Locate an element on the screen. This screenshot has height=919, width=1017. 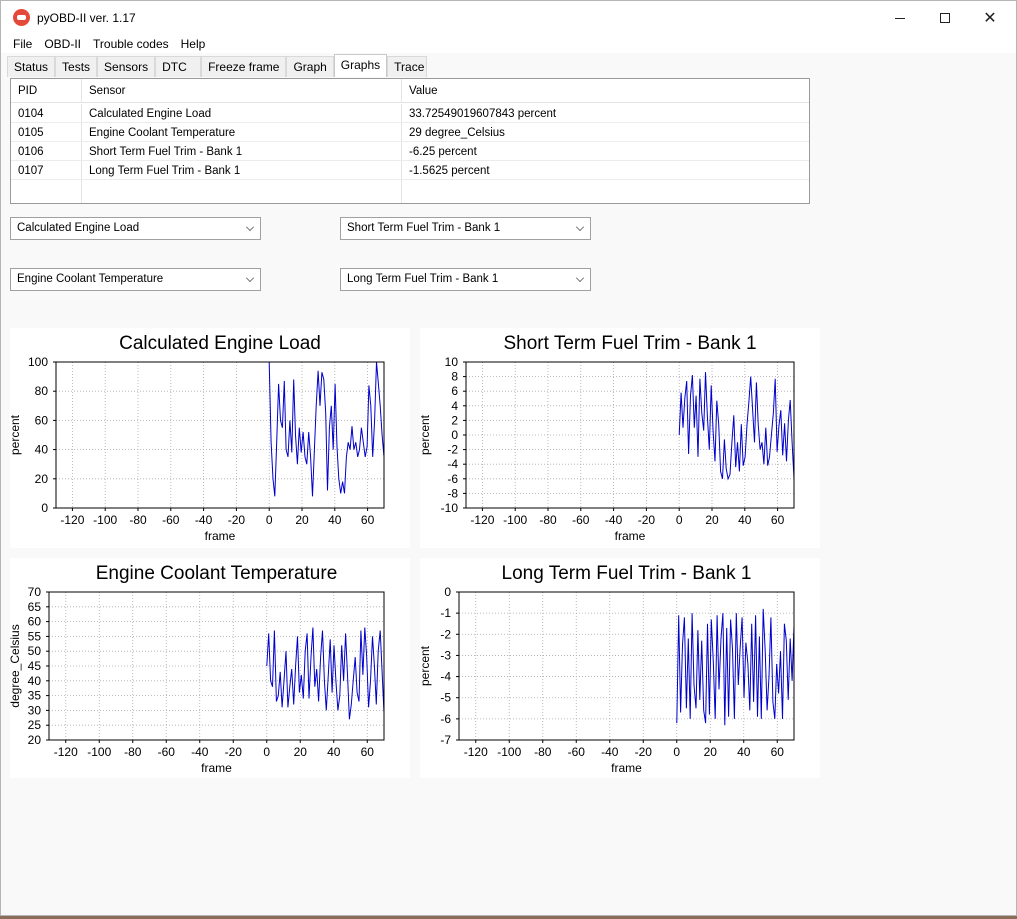
graph-2-sensor-select: Short Term Fuel Trim - Bank 1 is located at coordinates (465, 228).